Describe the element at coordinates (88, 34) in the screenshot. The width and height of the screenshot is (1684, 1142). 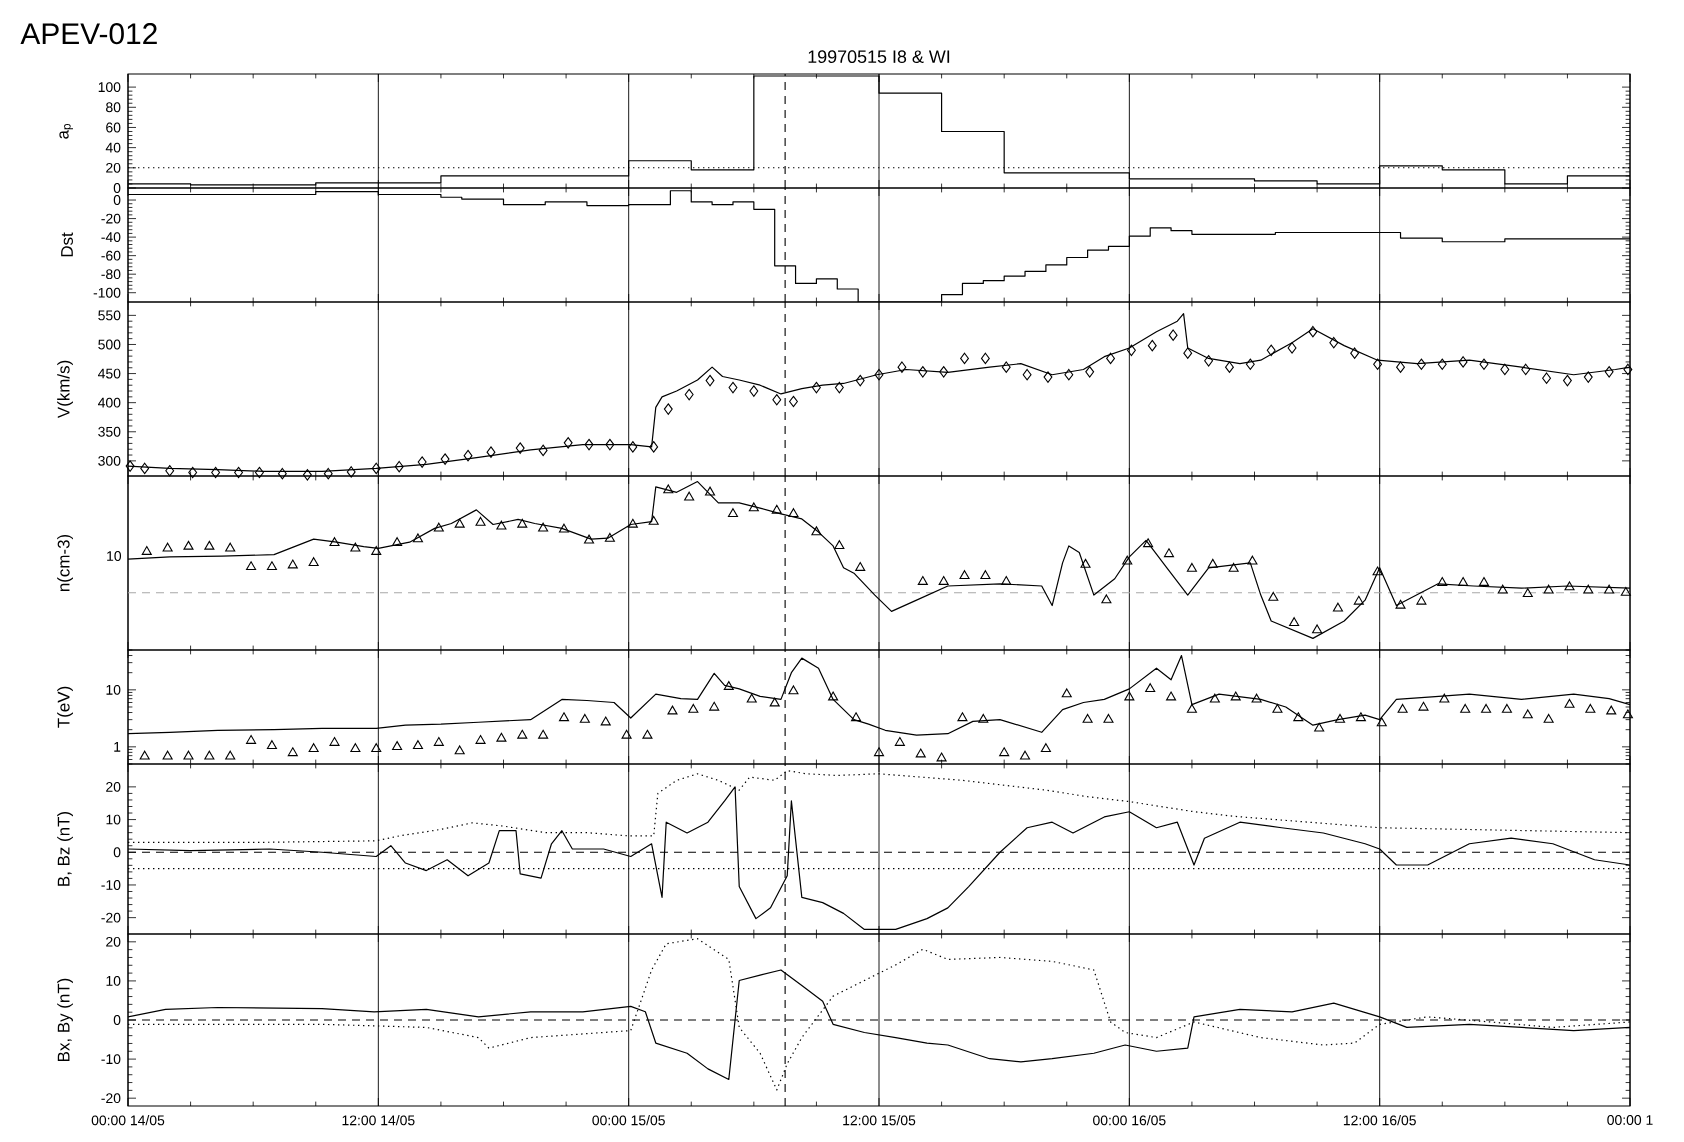
I see `chart-title: APEV-012` at that location.